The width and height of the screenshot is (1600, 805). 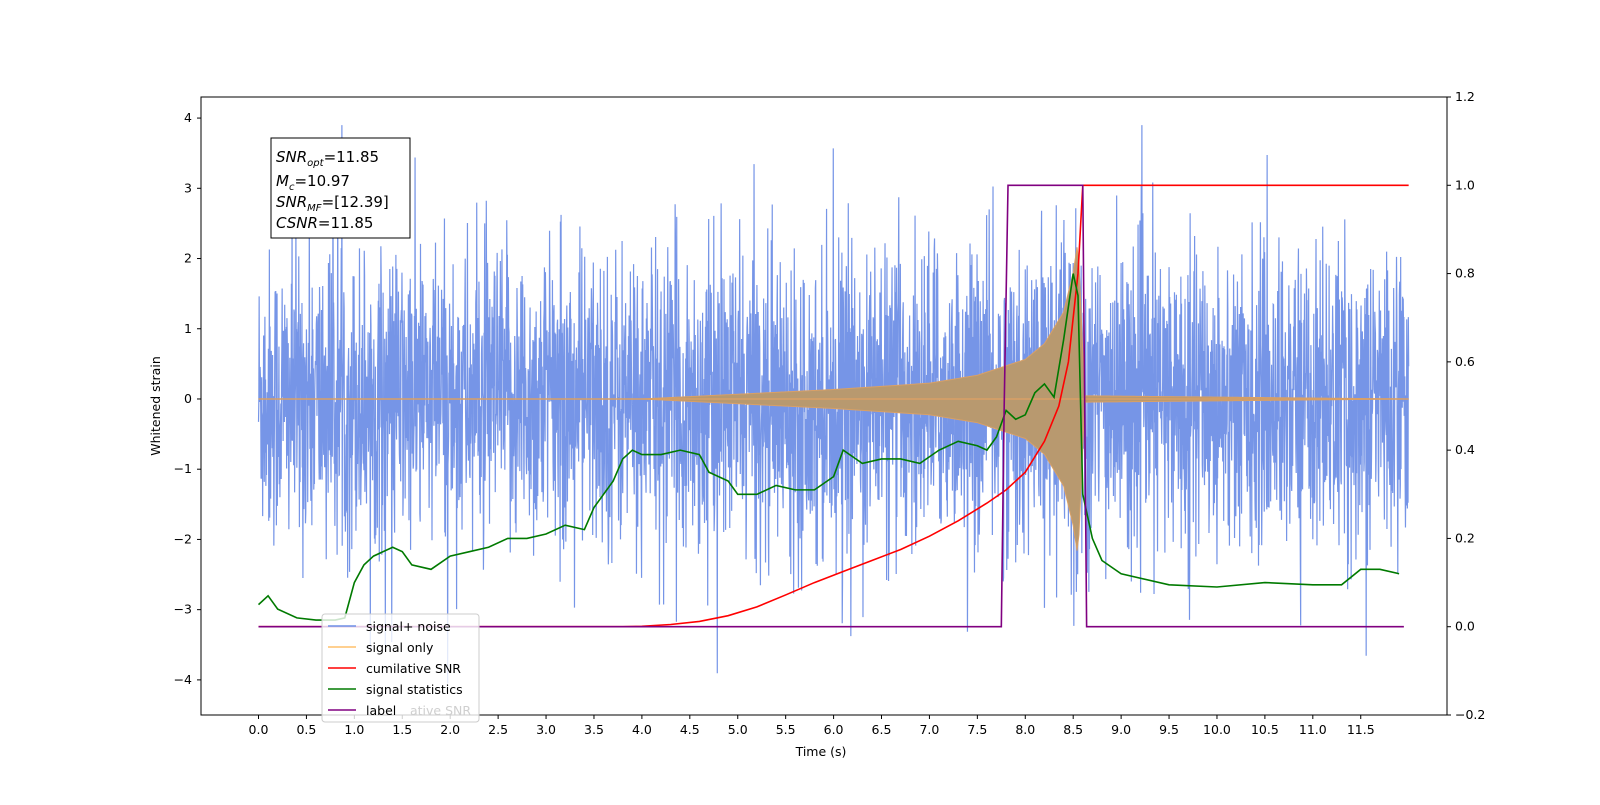 What do you see at coordinates (1466, 405) in the screenshot?
I see `right-y-axis-ticks: 1.2 1.0 0.8 0.6 0.4 0.2 0.0 −0.2` at bounding box center [1466, 405].